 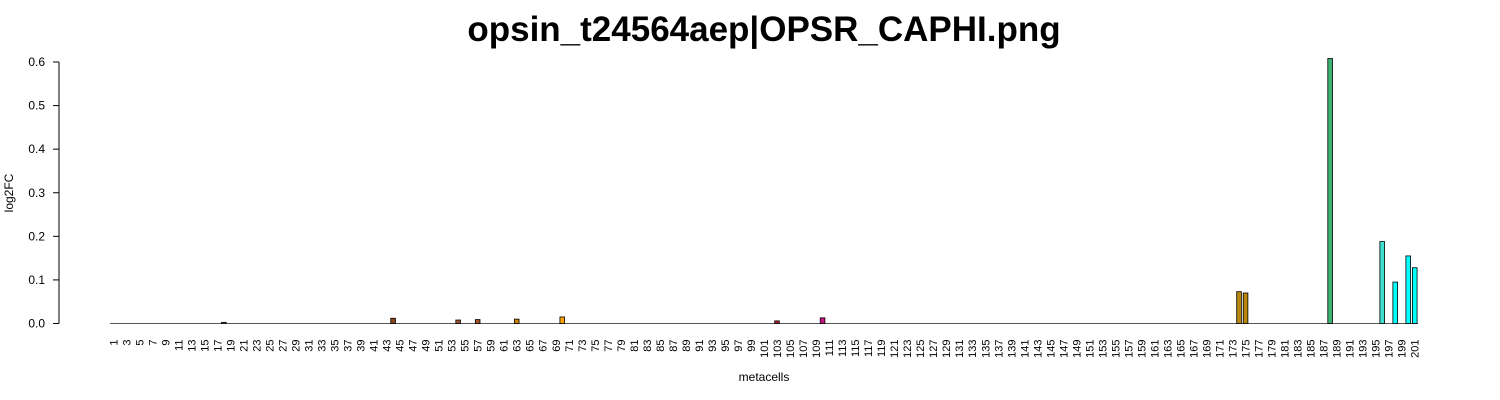 I want to click on x-tick-label: 101, so click(x=765, y=349).